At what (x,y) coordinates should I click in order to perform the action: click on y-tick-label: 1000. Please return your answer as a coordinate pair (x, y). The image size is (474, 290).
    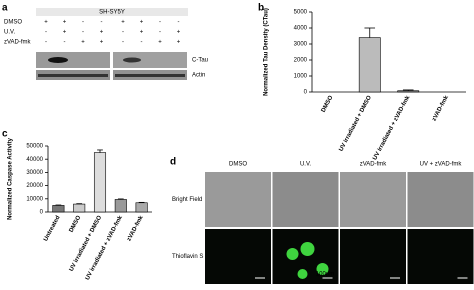
    Looking at the image, I should click on (301, 77).